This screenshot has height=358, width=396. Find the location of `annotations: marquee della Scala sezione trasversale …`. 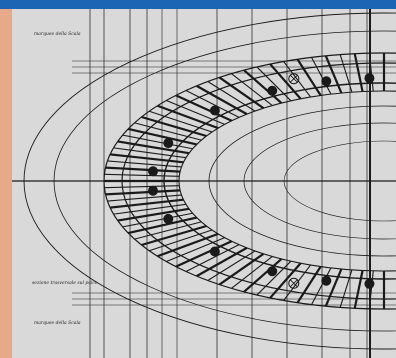

annotations: marquee della Scala sezione trasversale … is located at coordinates (65, 178).